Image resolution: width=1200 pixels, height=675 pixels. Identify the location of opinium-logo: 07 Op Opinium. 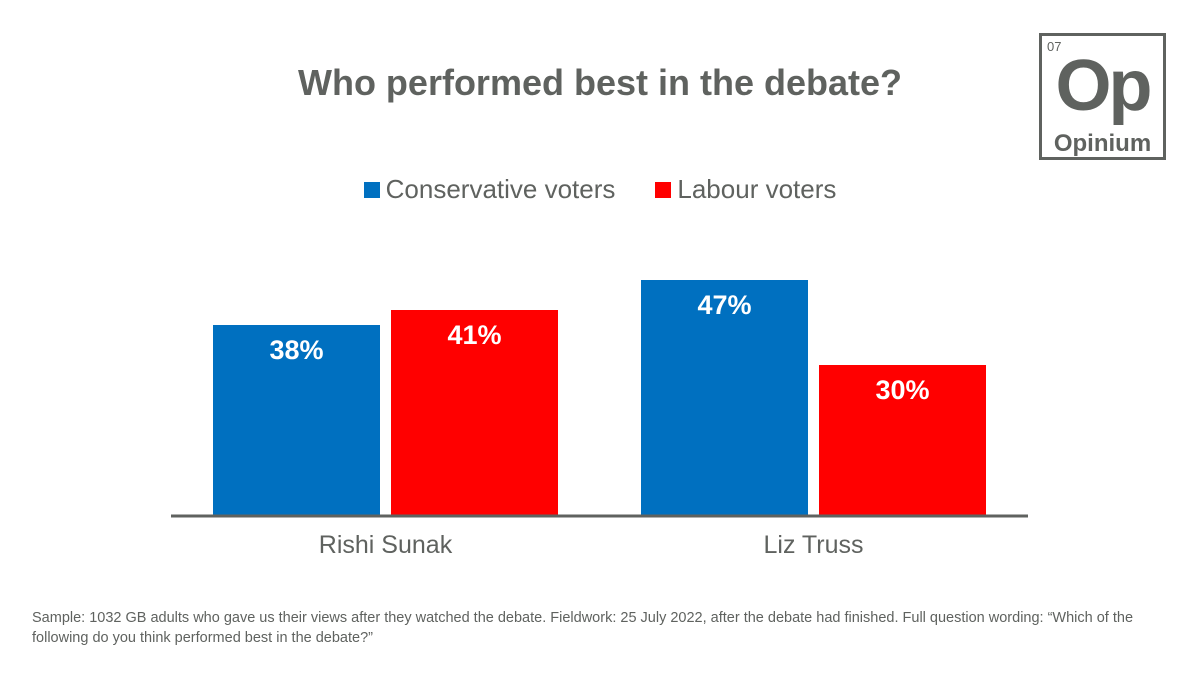
(1102, 96).